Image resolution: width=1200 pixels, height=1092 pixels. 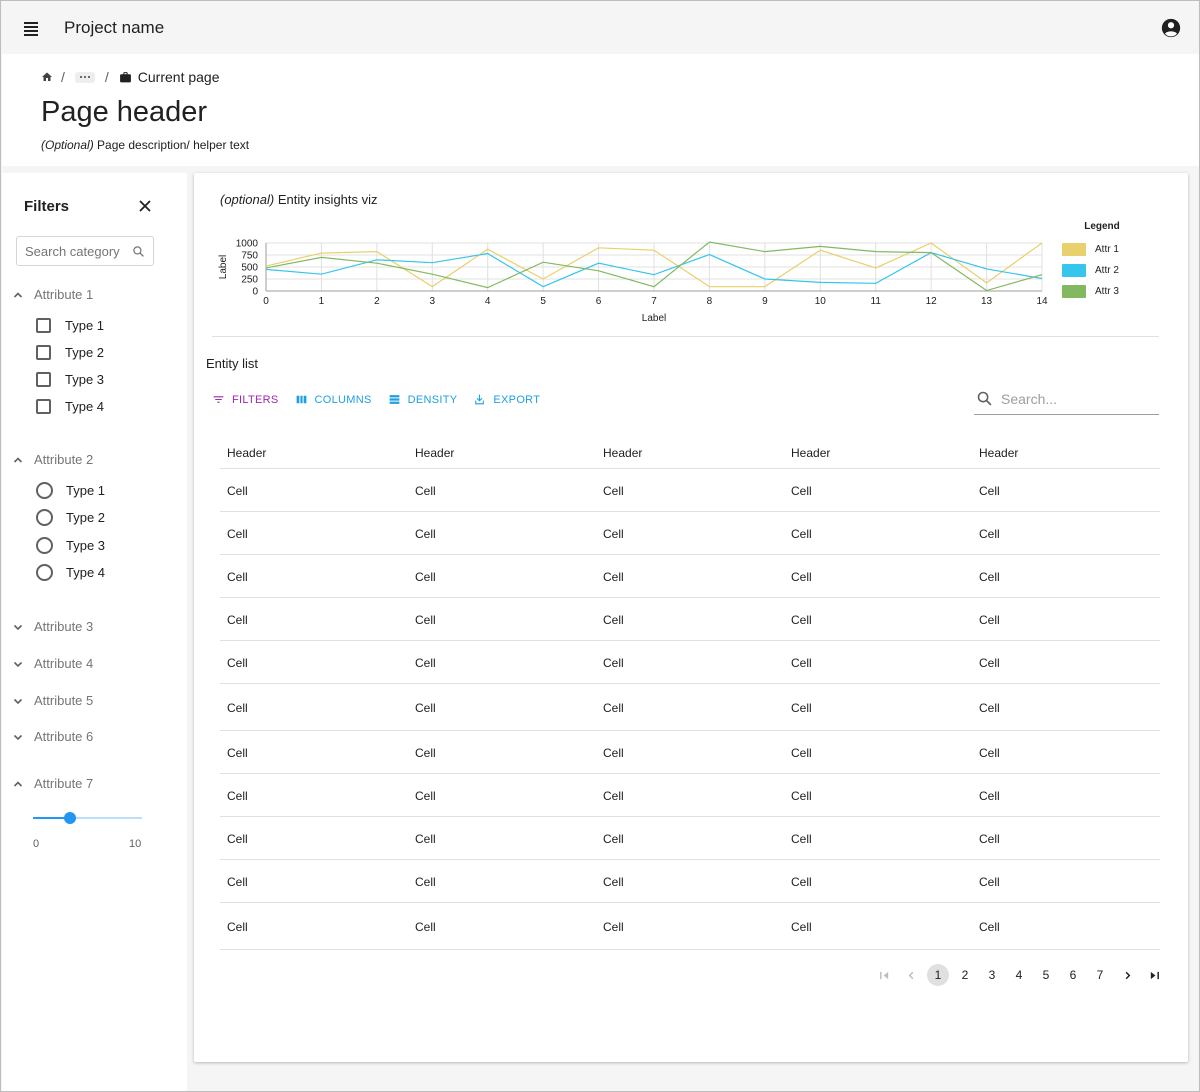 I want to click on chevron-up-icon, so click(x=18, y=459).